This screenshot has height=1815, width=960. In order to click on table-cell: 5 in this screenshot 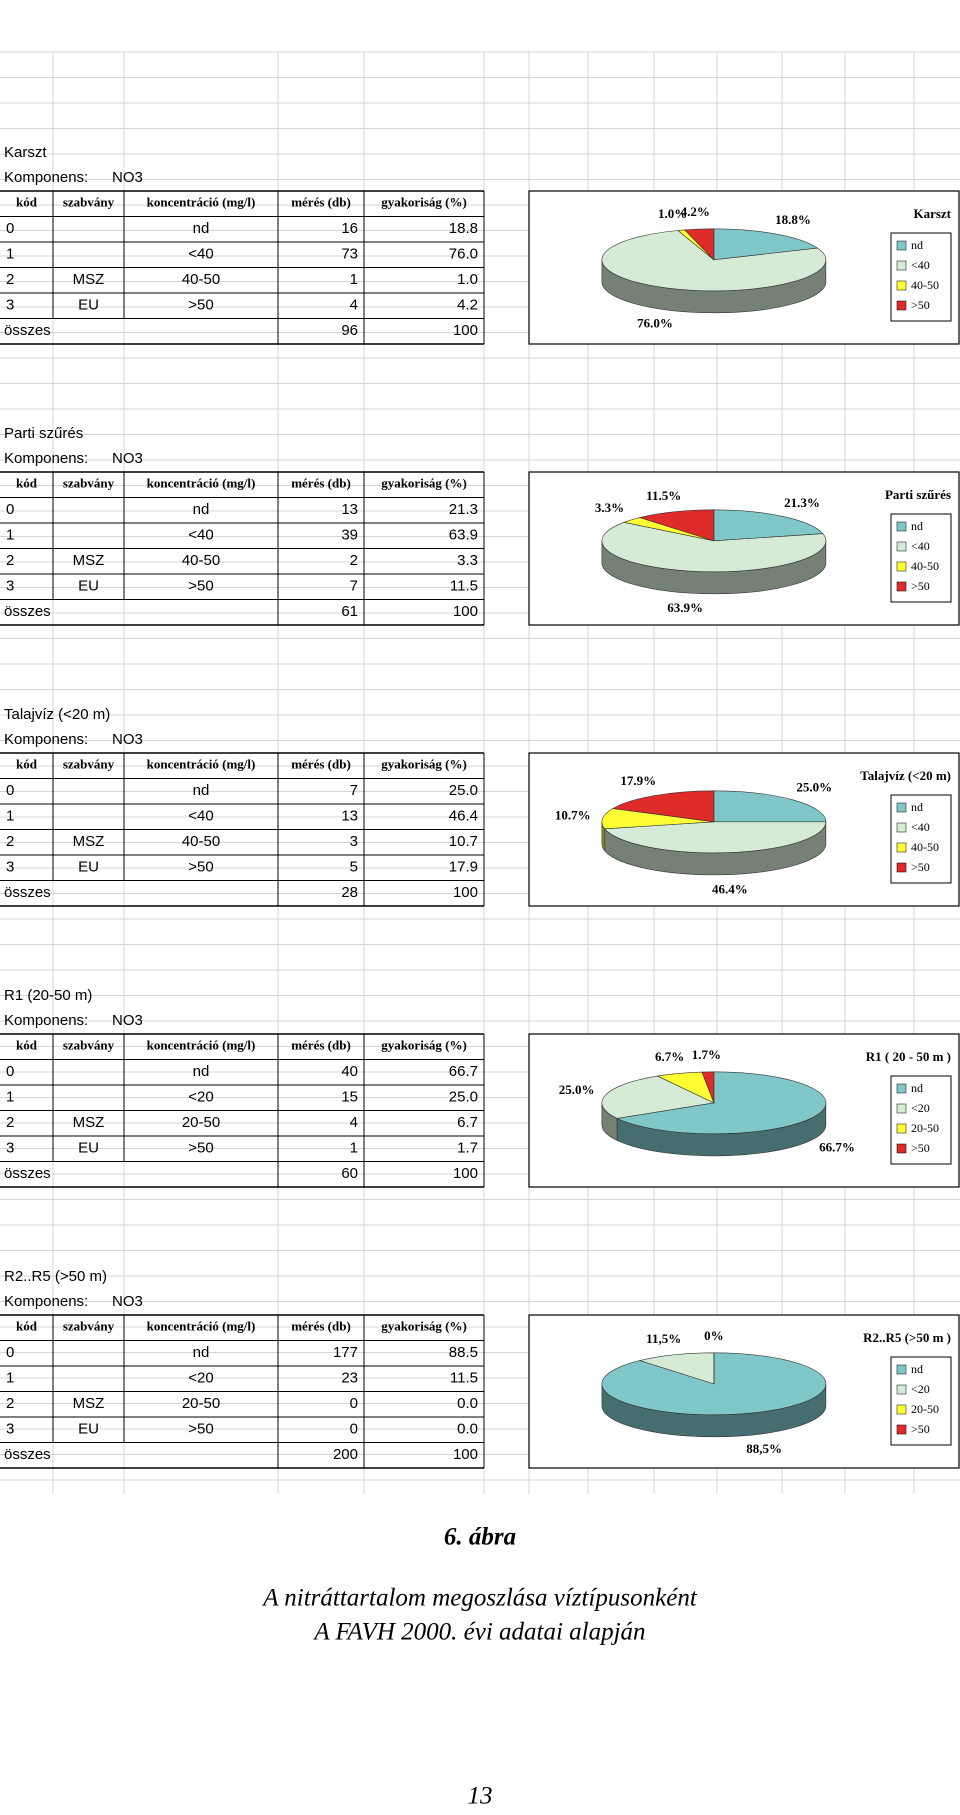, I will do `click(354, 867)`.